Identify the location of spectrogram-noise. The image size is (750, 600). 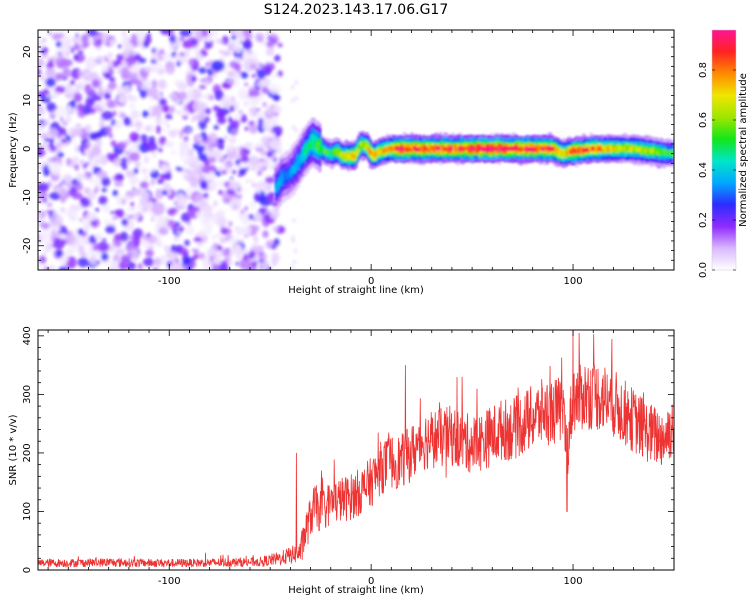
(168, 150).